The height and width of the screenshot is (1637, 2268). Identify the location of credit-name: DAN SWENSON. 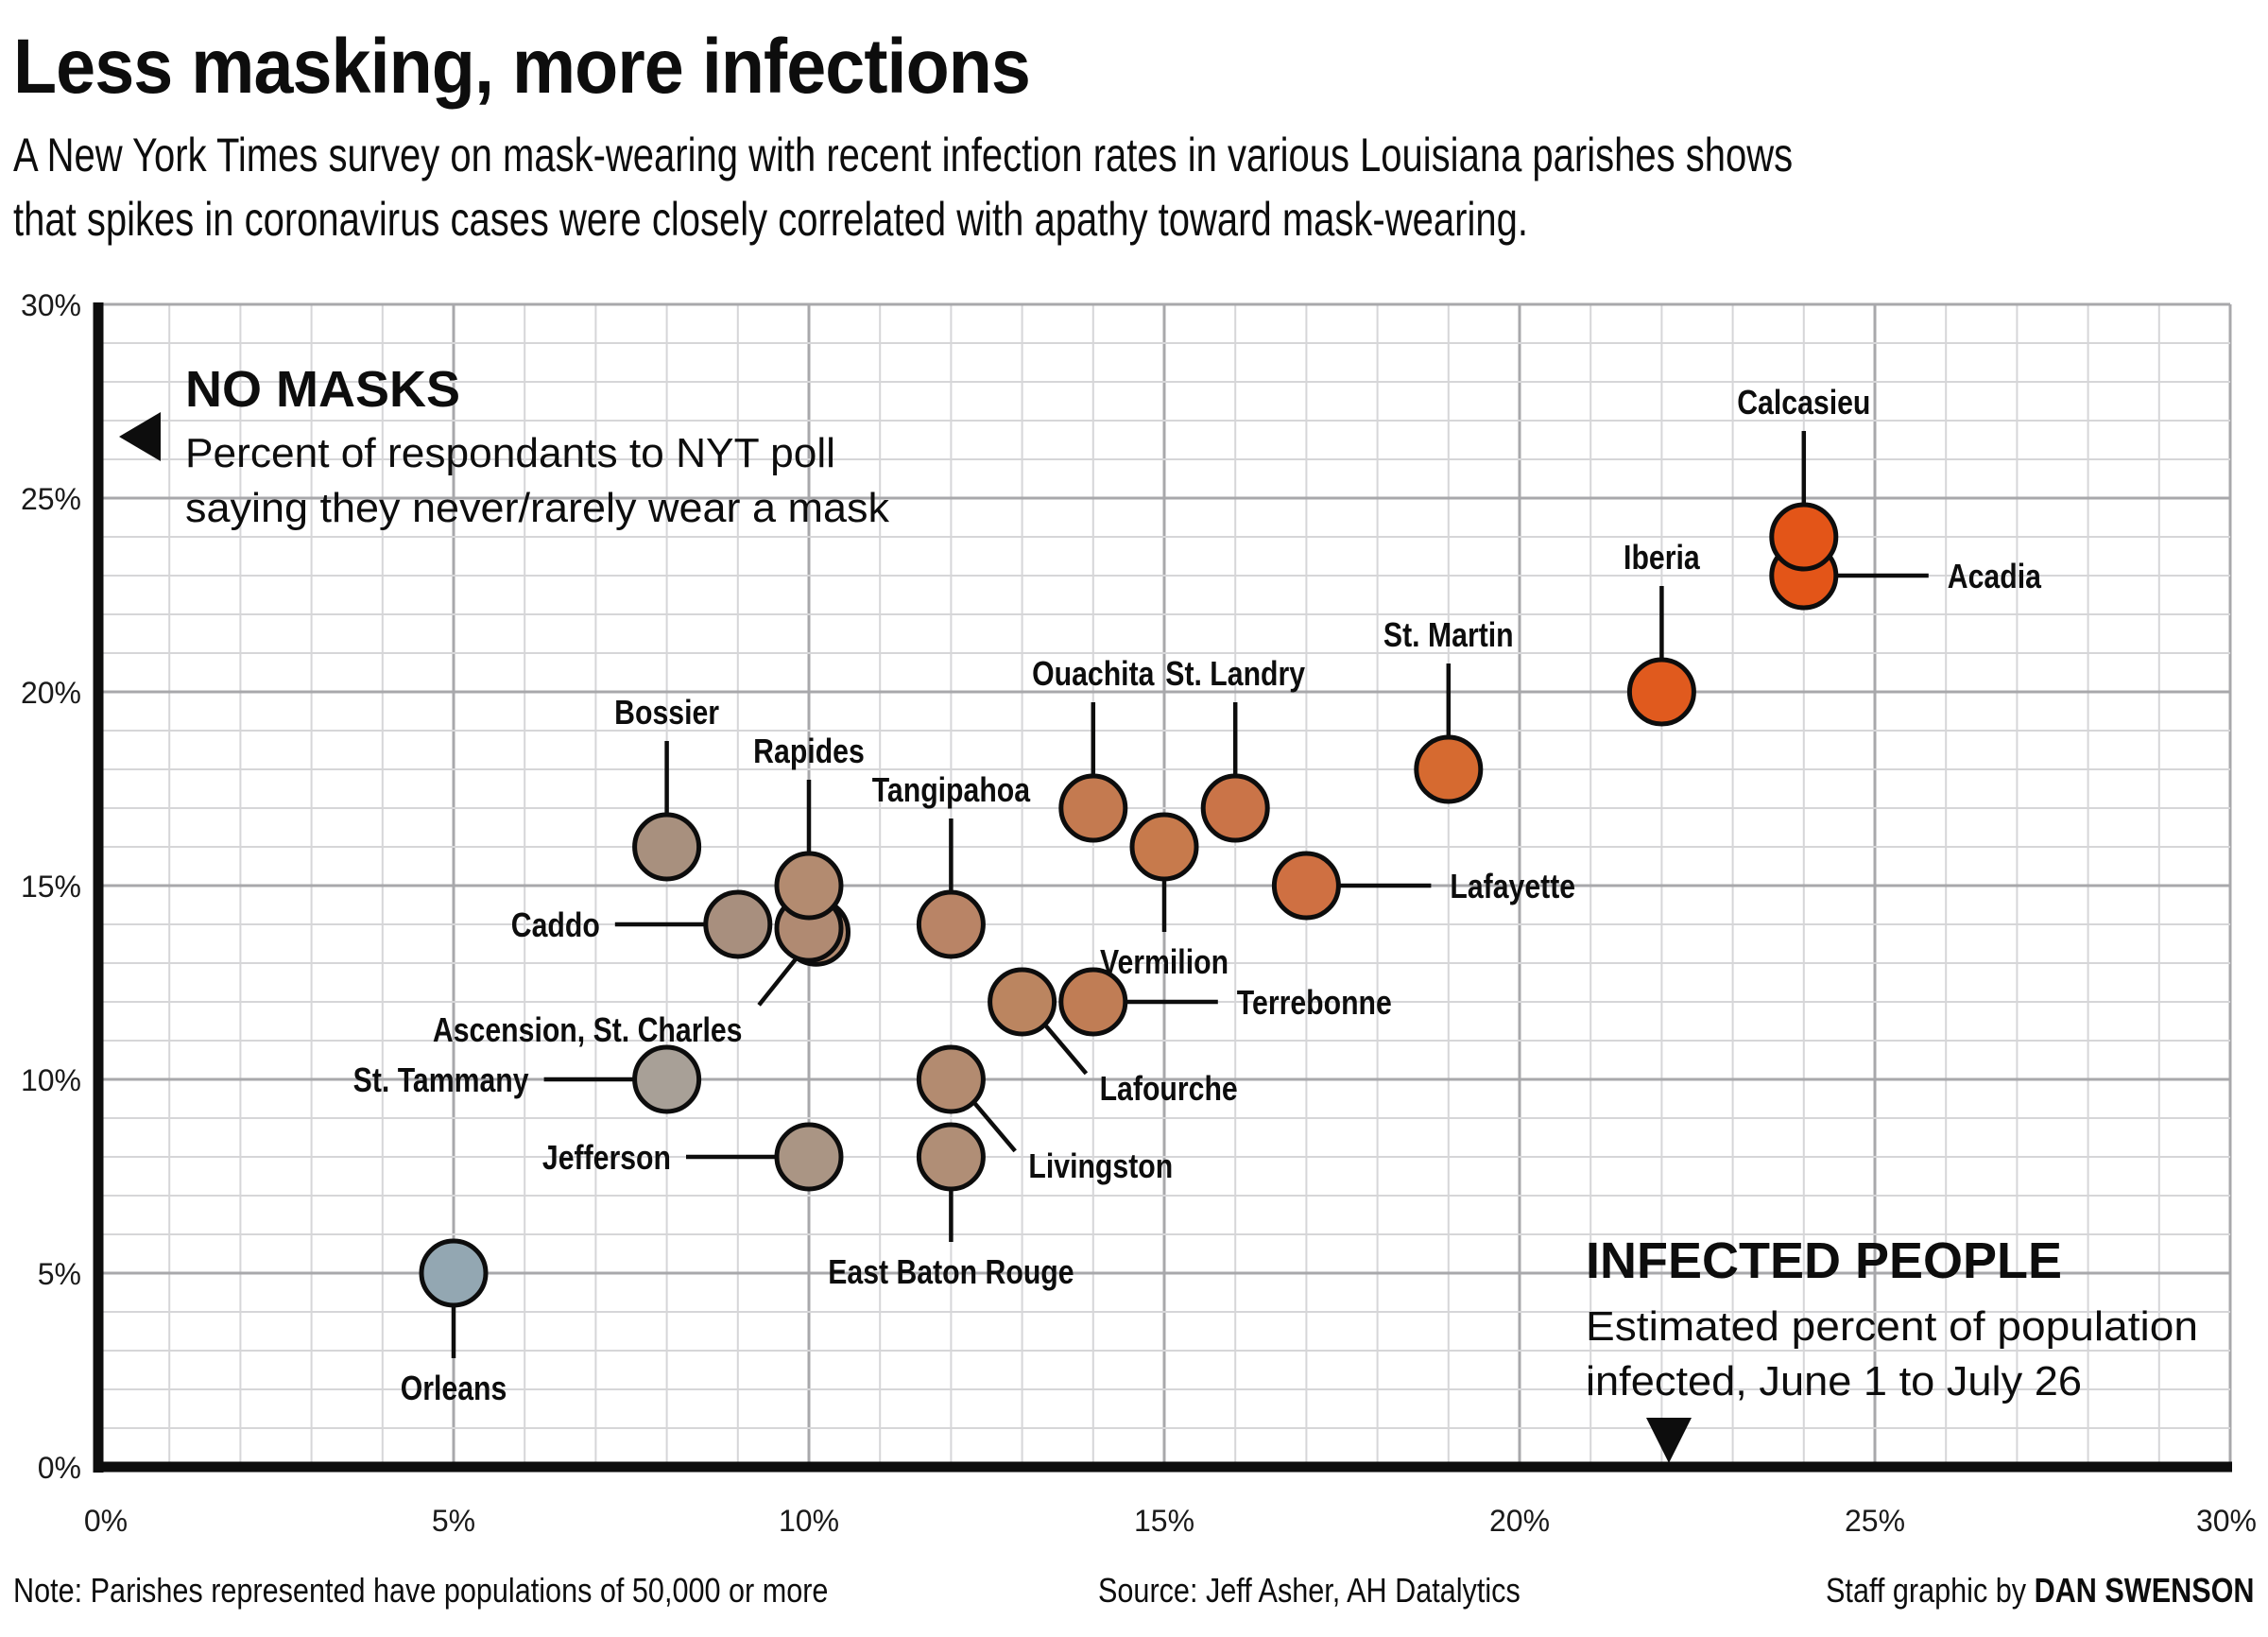
(2145, 1590).